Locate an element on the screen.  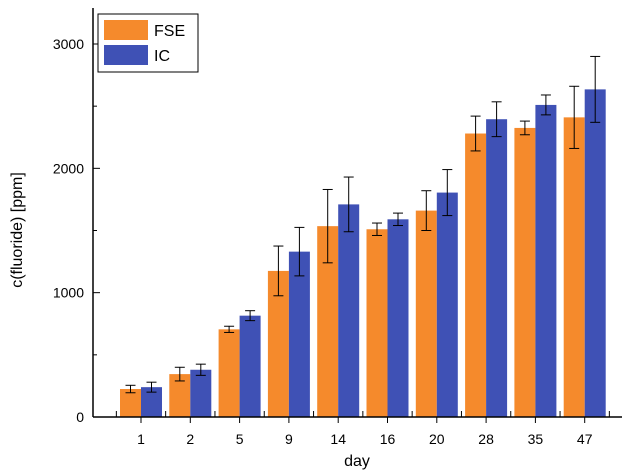
y-tick-label-0: 0 is located at coordinates (80, 417).